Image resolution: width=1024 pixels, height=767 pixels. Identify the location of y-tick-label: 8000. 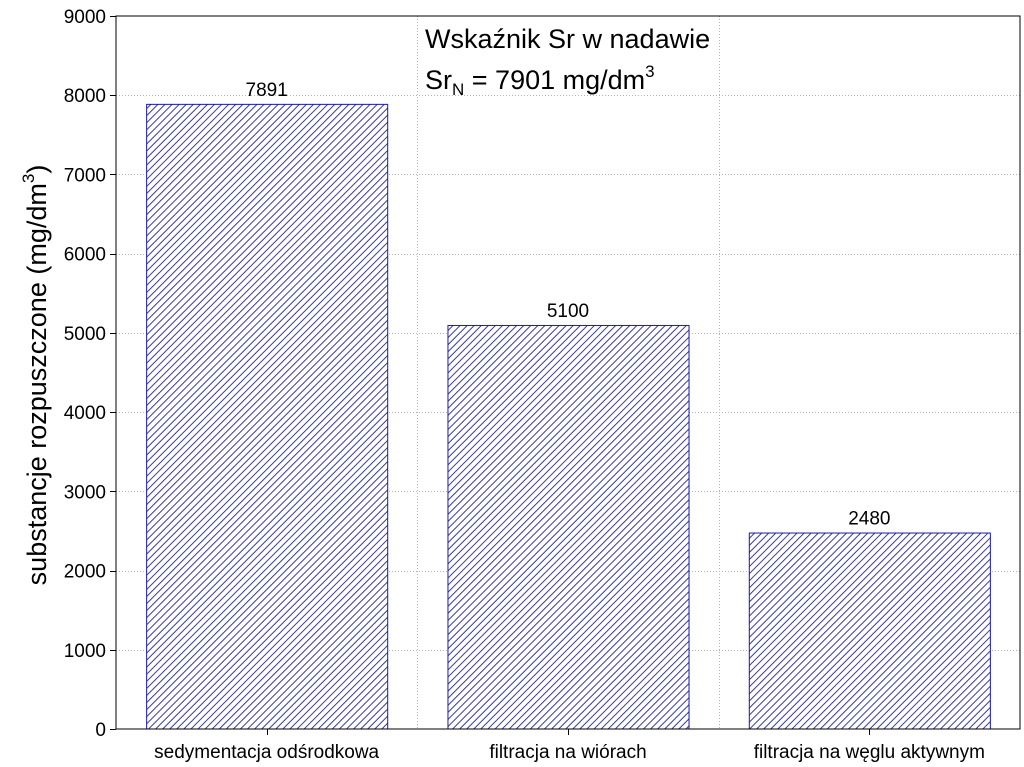
(85, 96).